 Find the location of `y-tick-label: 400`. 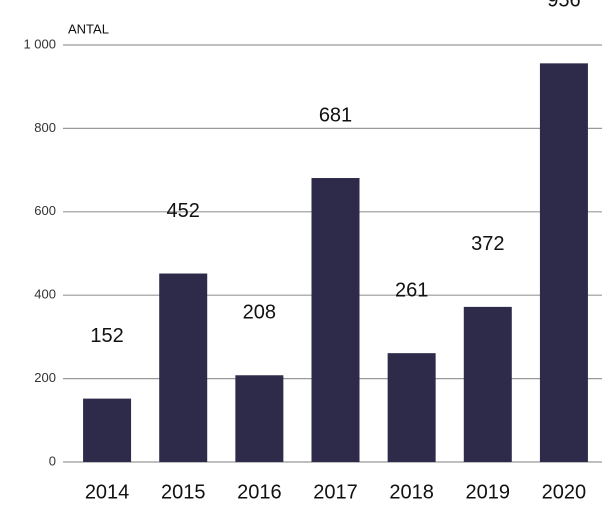

y-tick-label: 400 is located at coordinates (45, 294).